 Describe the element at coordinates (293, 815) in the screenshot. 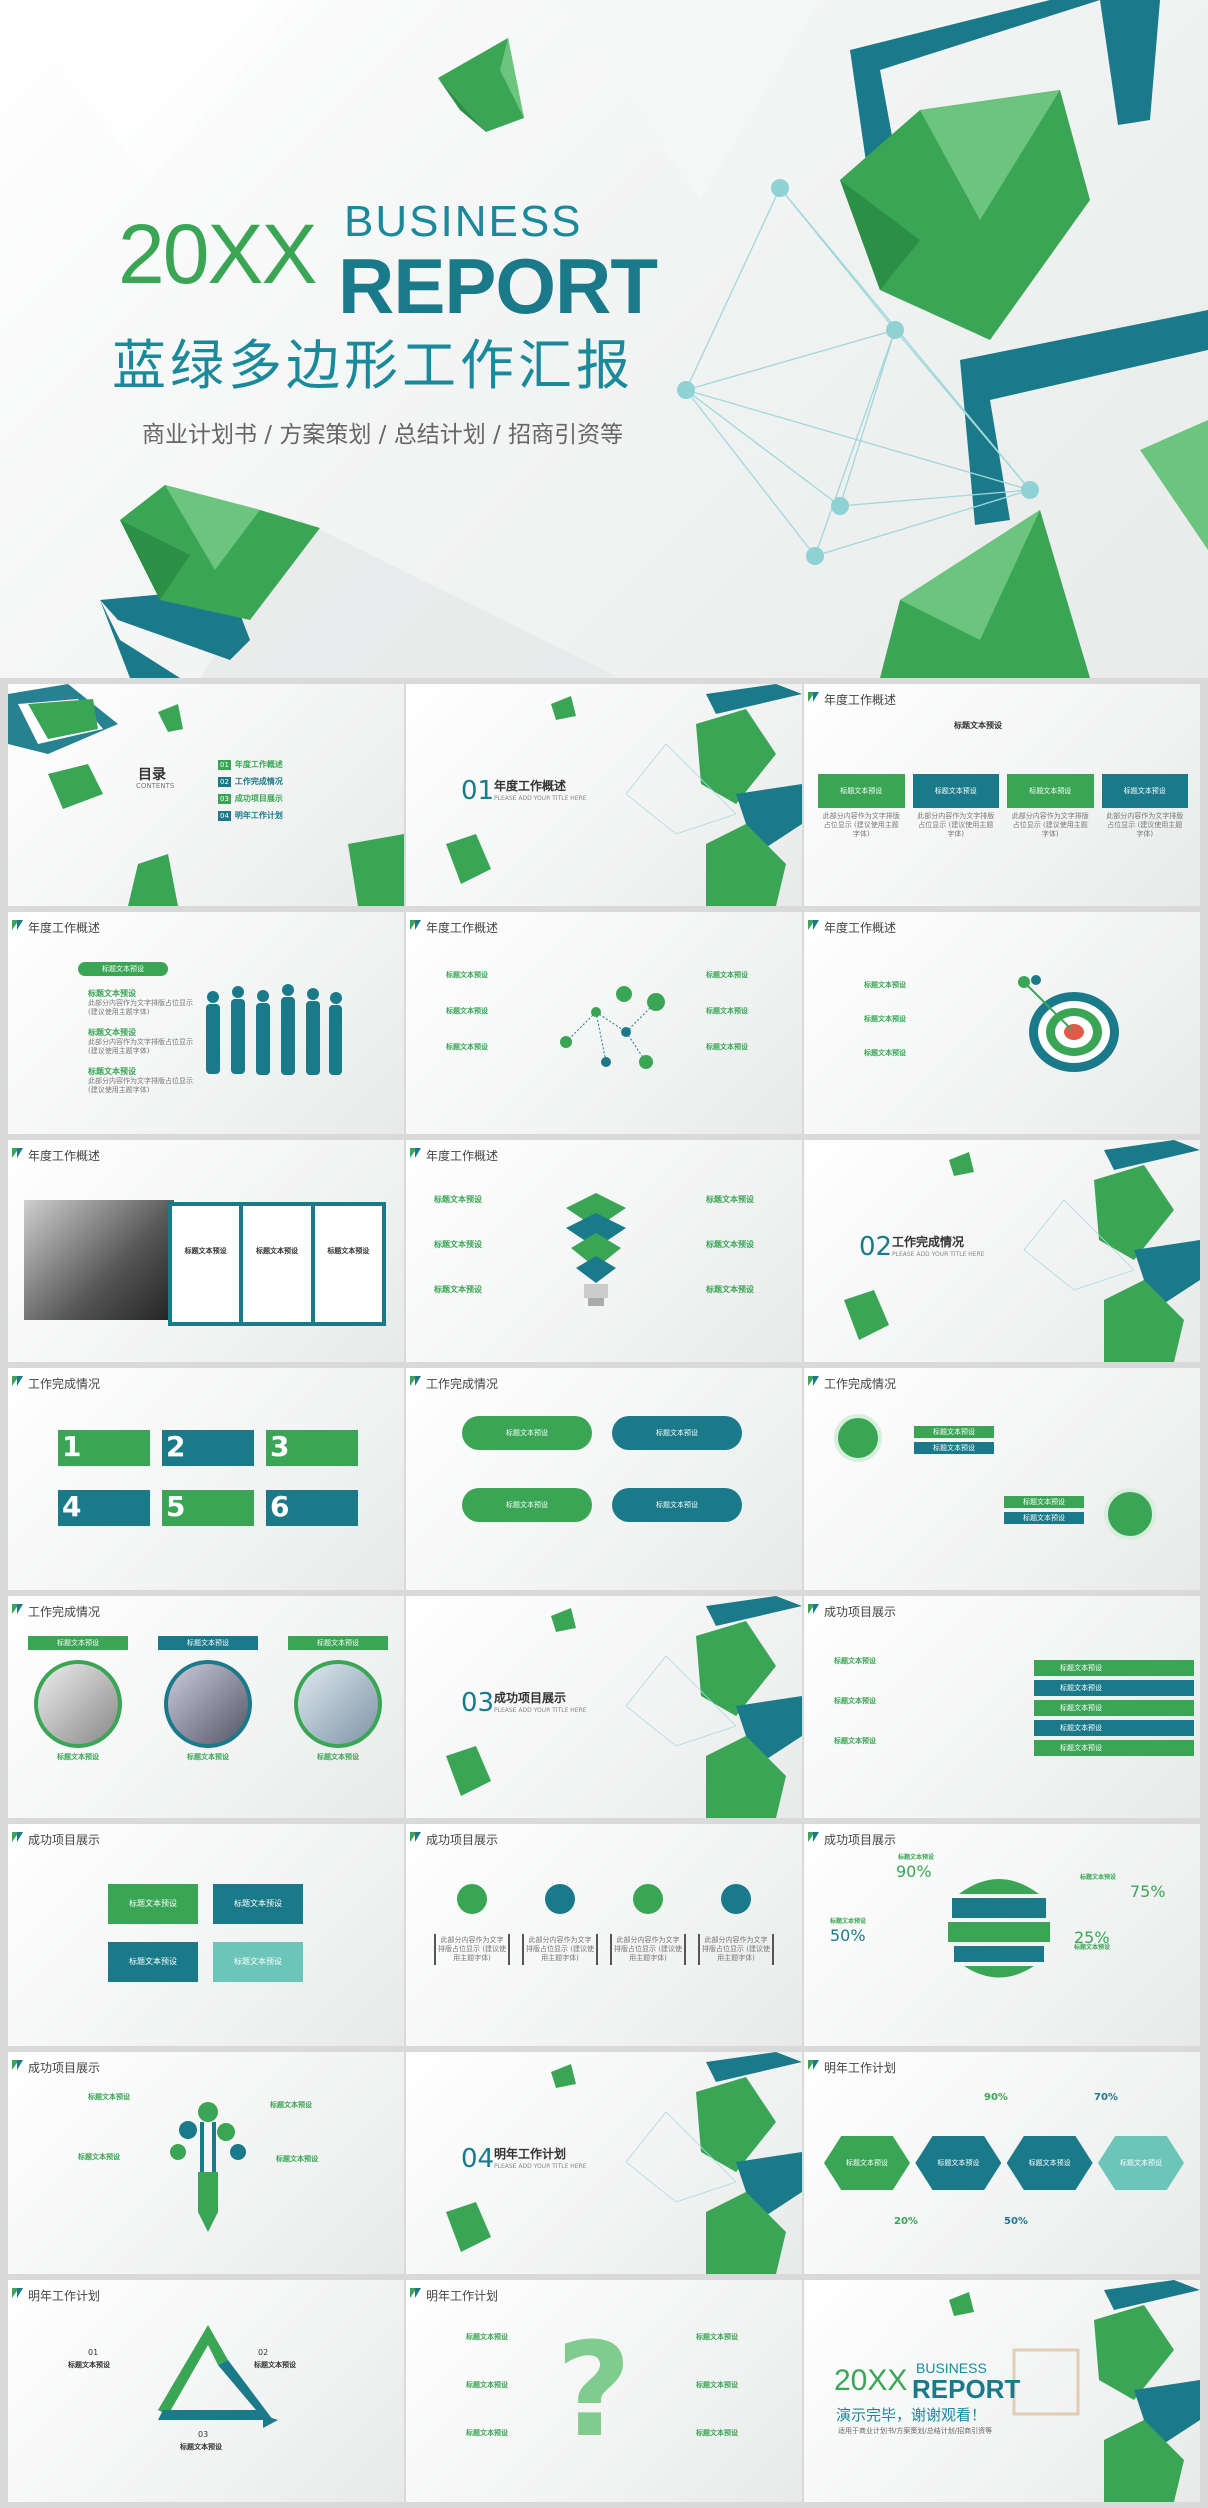

I see `contents-item: 04 明年工作计划` at that location.